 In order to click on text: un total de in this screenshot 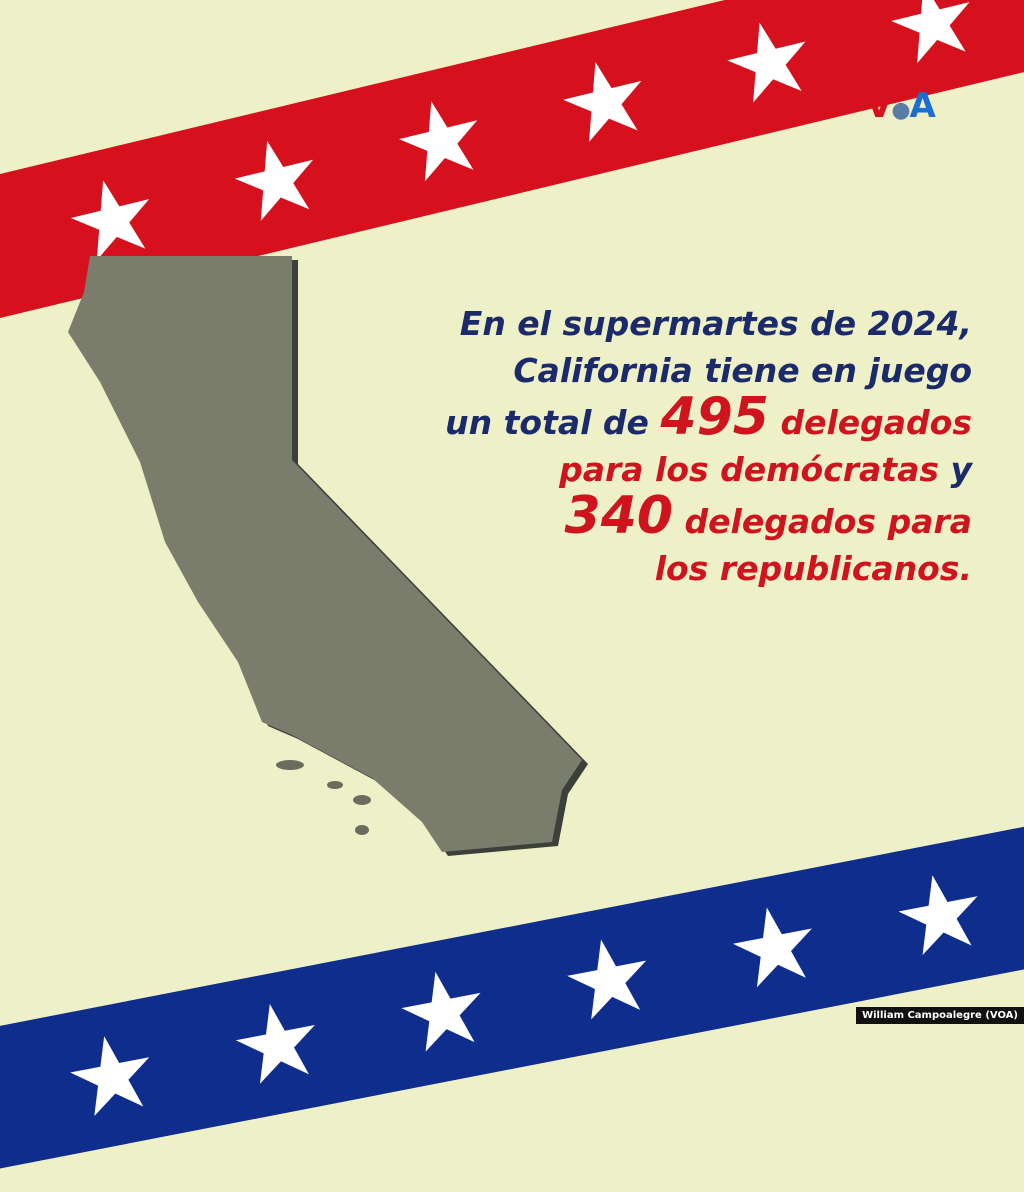, I will do `click(553, 422)`.